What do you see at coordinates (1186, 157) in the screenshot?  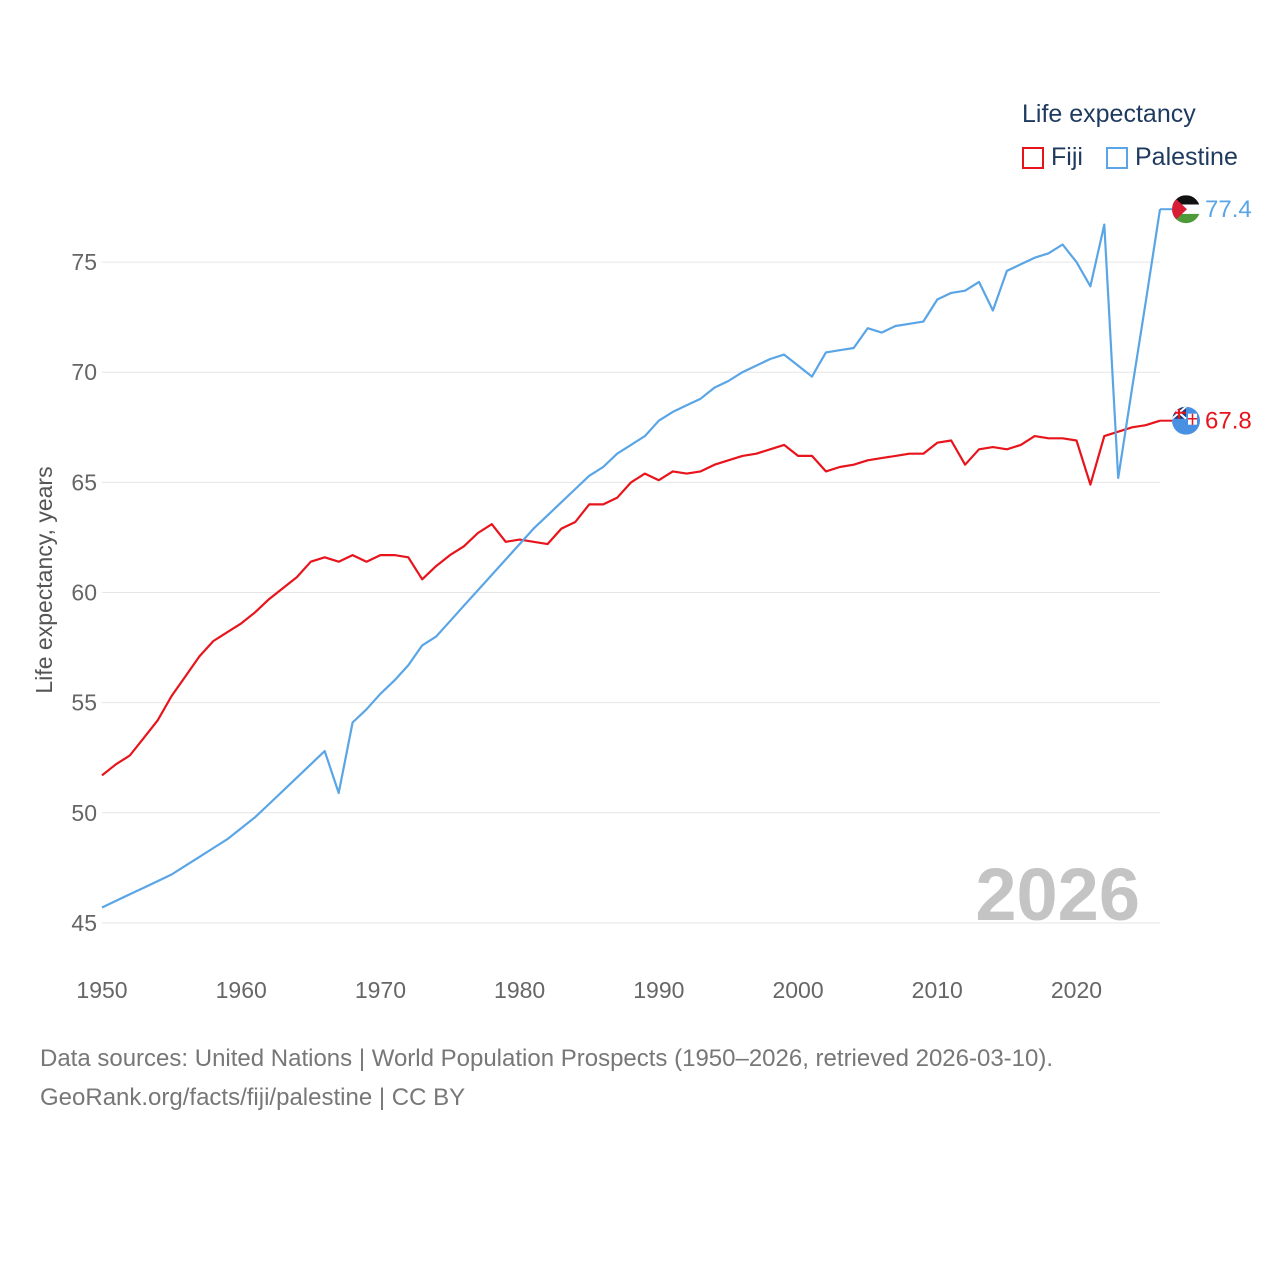 I see `legend-label-palestine: Palestine` at bounding box center [1186, 157].